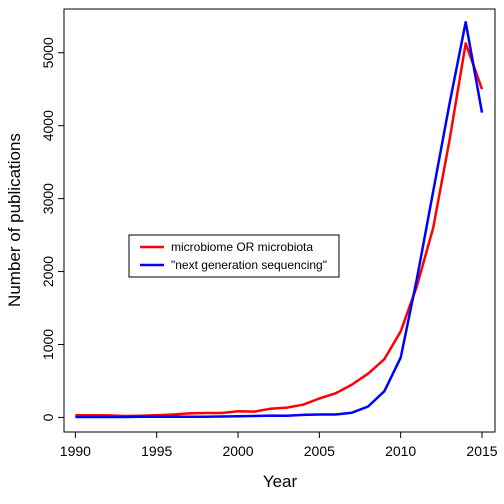 The image size is (504, 504). I want to click on y-tick-label: 2000, so click(48, 271).